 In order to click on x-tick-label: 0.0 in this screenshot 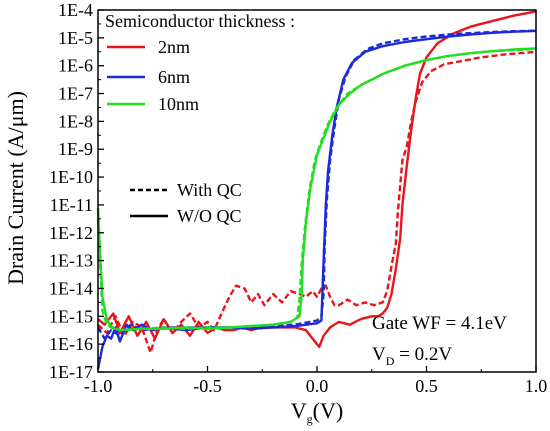, I will do `click(317, 386)`.